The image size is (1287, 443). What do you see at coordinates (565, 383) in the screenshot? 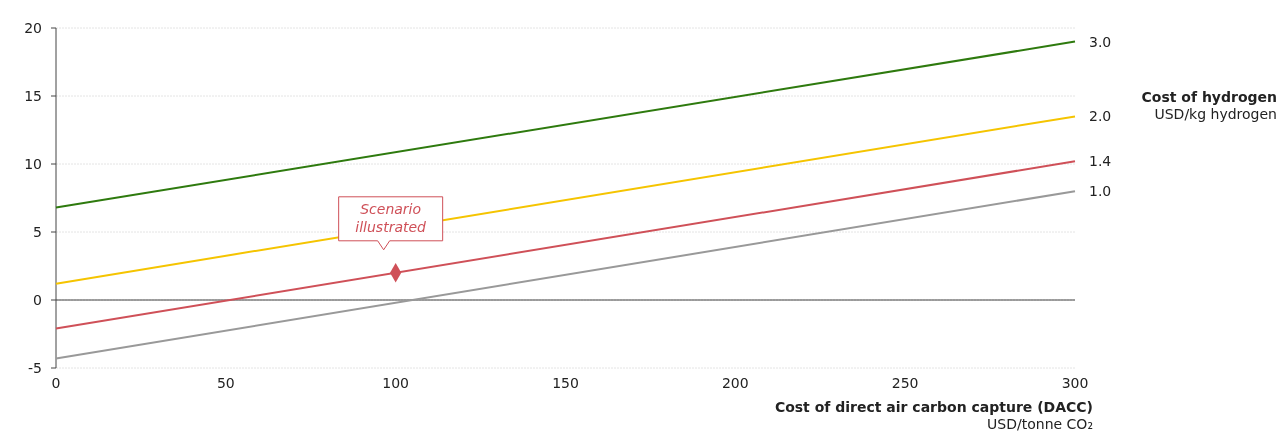
I see `x-tick-label: 150` at bounding box center [565, 383].